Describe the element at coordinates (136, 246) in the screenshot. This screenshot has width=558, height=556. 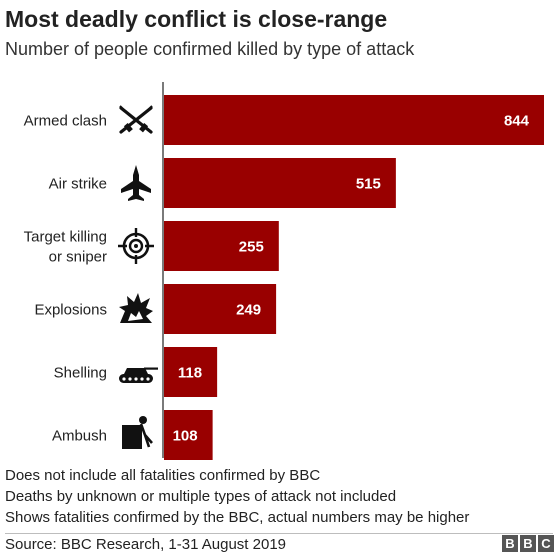
I see `crosshair-icon` at that location.